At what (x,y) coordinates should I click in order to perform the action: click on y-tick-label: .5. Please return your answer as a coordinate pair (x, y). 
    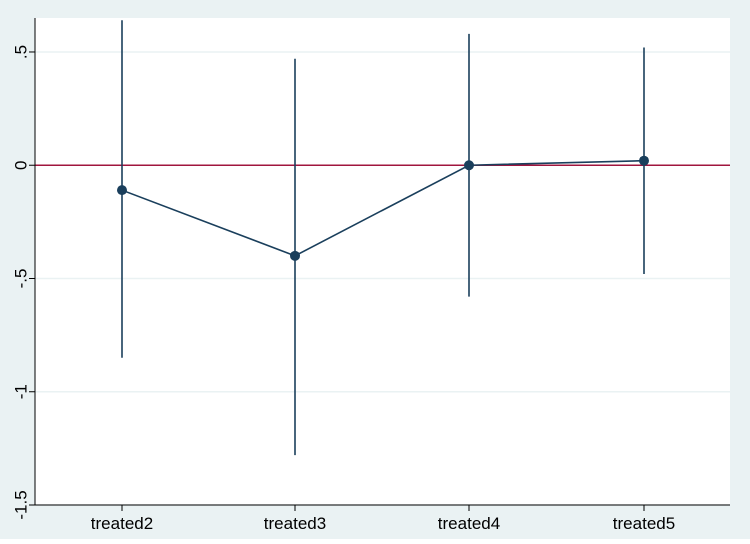
    Looking at the image, I should click on (21, 52).